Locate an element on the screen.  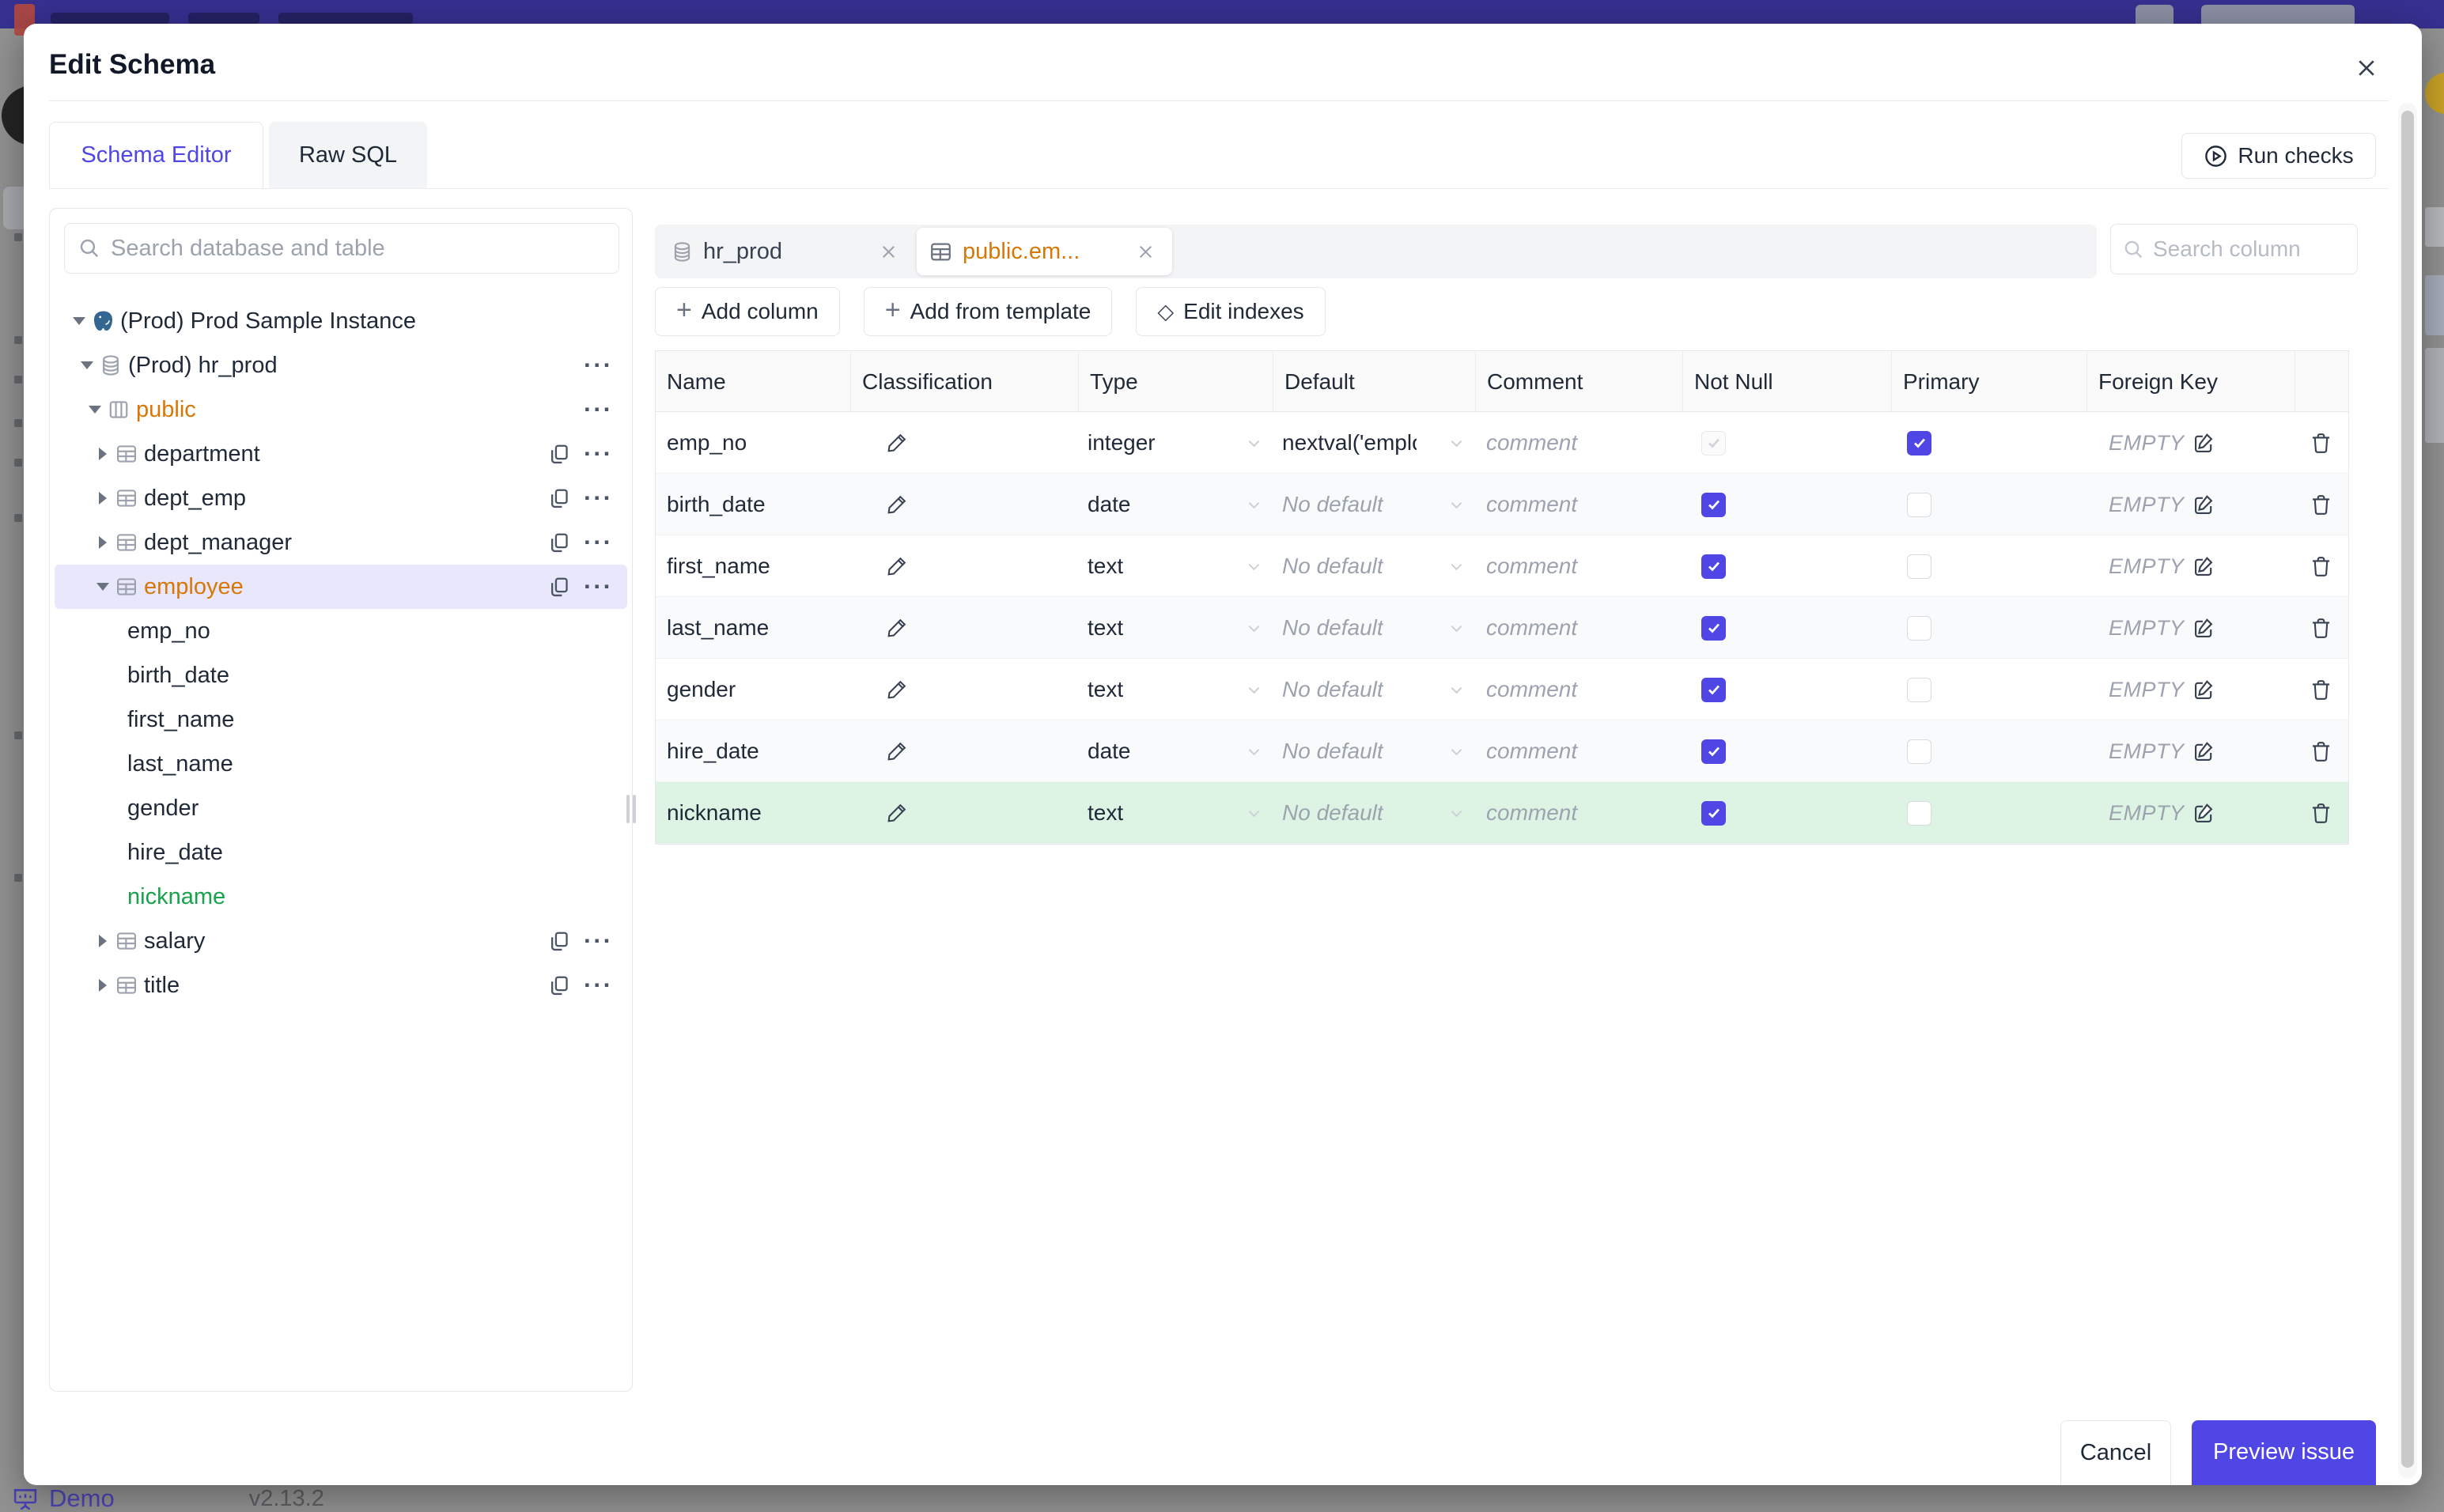
type-select: integer is located at coordinates (1175, 443).